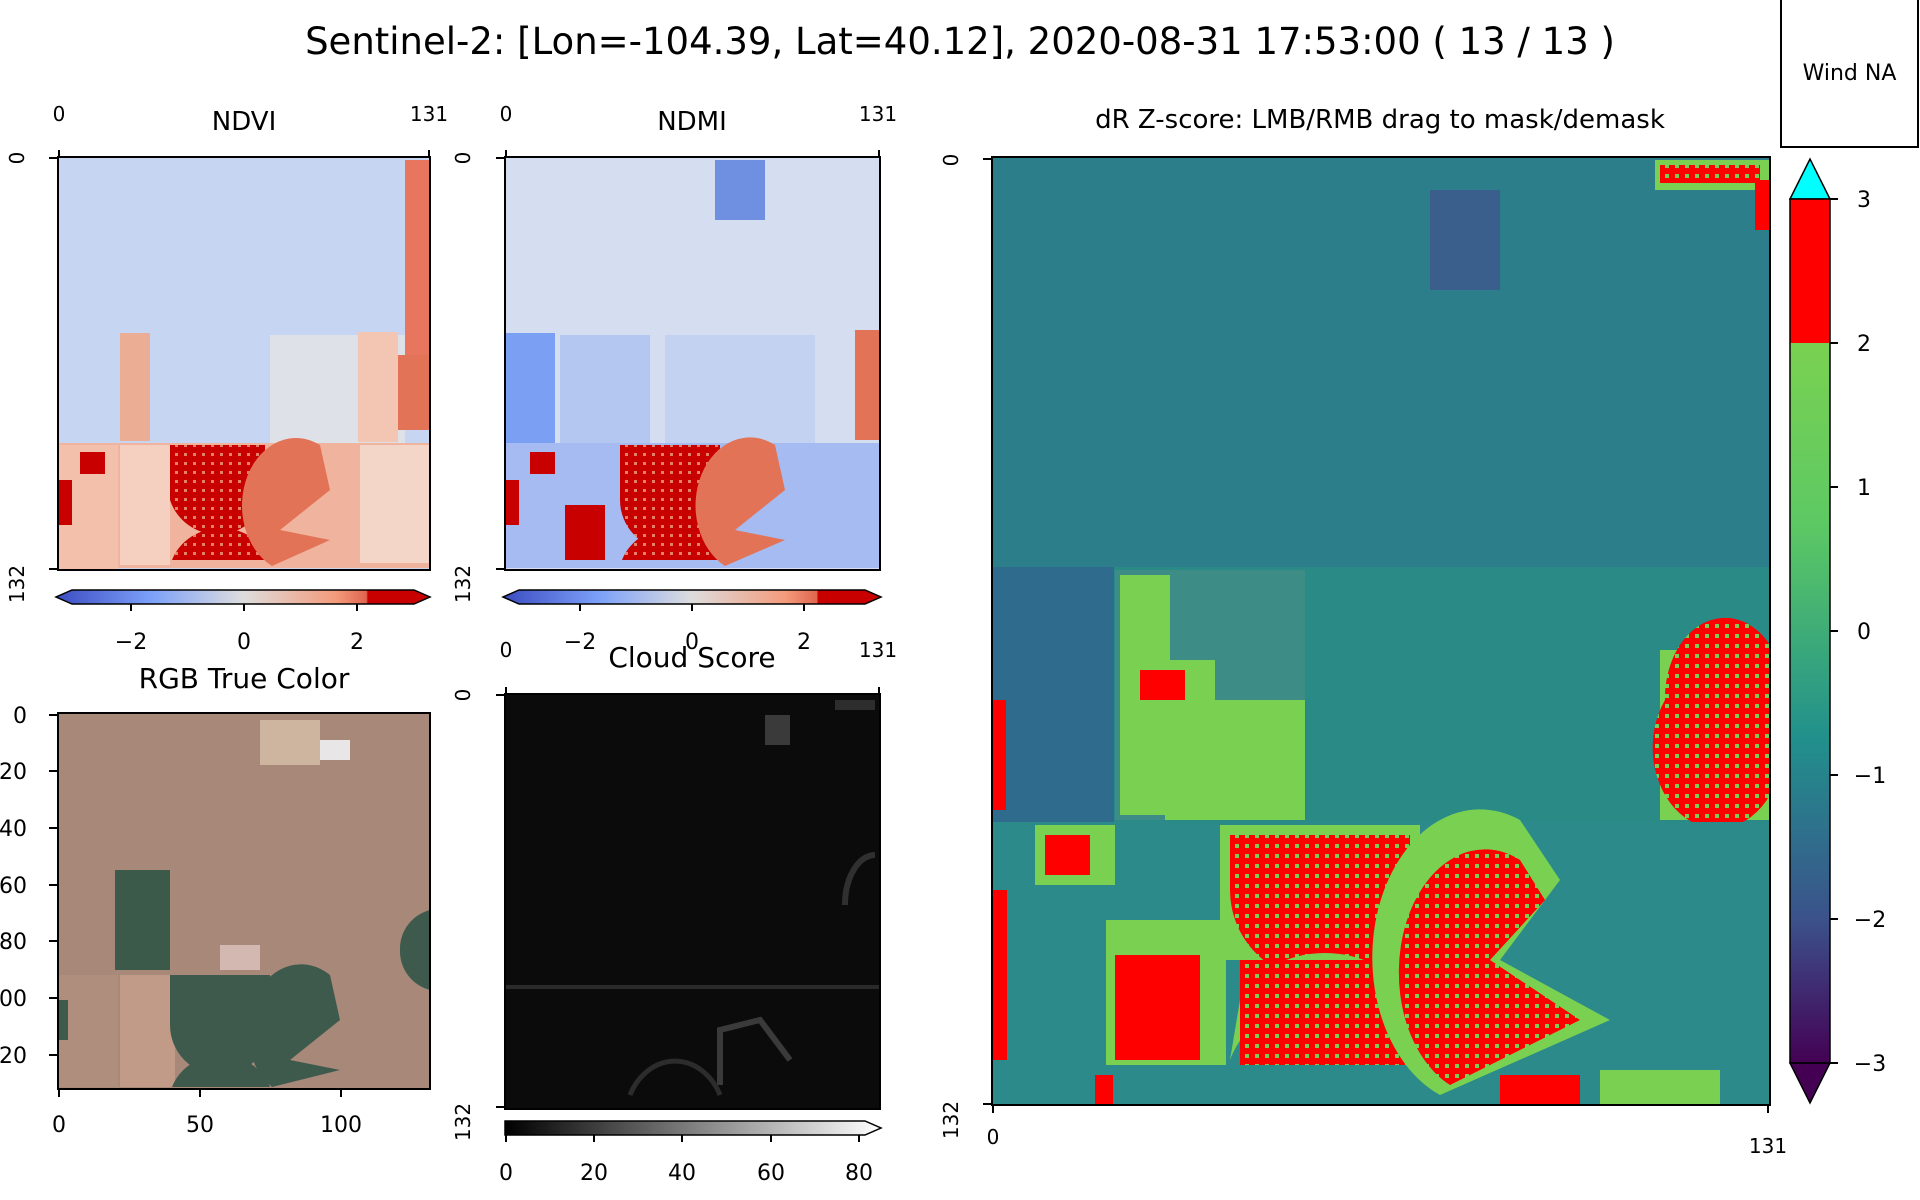 The width and height of the screenshot is (1920, 1200). Describe the element at coordinates (1870, 776) in the screenshot. I see `dr-cbar-tick-4: −1` at that location.